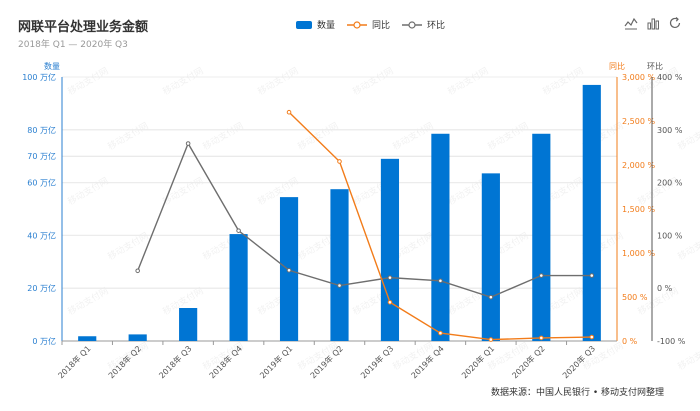 The width and height of the screenshot is (700, 411). I want to click on legend: 数量 同比 环比, so click(370, 24).